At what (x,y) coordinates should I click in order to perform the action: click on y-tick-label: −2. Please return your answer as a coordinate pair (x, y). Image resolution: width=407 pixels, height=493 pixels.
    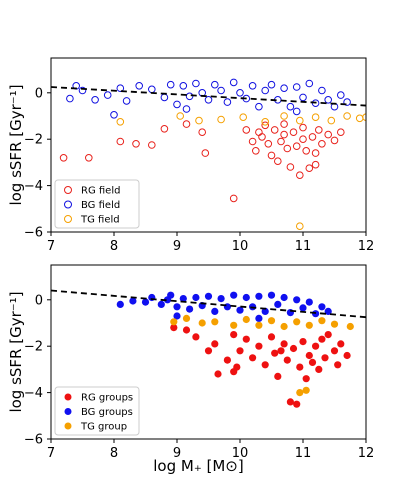
    Looking at the image, I should click on (33, 140).